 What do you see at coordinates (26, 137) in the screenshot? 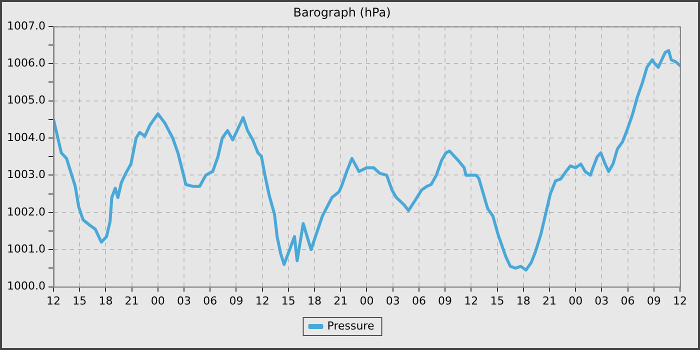
I see `y-tick-label: 1004.0` at bounding box center [26, 137].